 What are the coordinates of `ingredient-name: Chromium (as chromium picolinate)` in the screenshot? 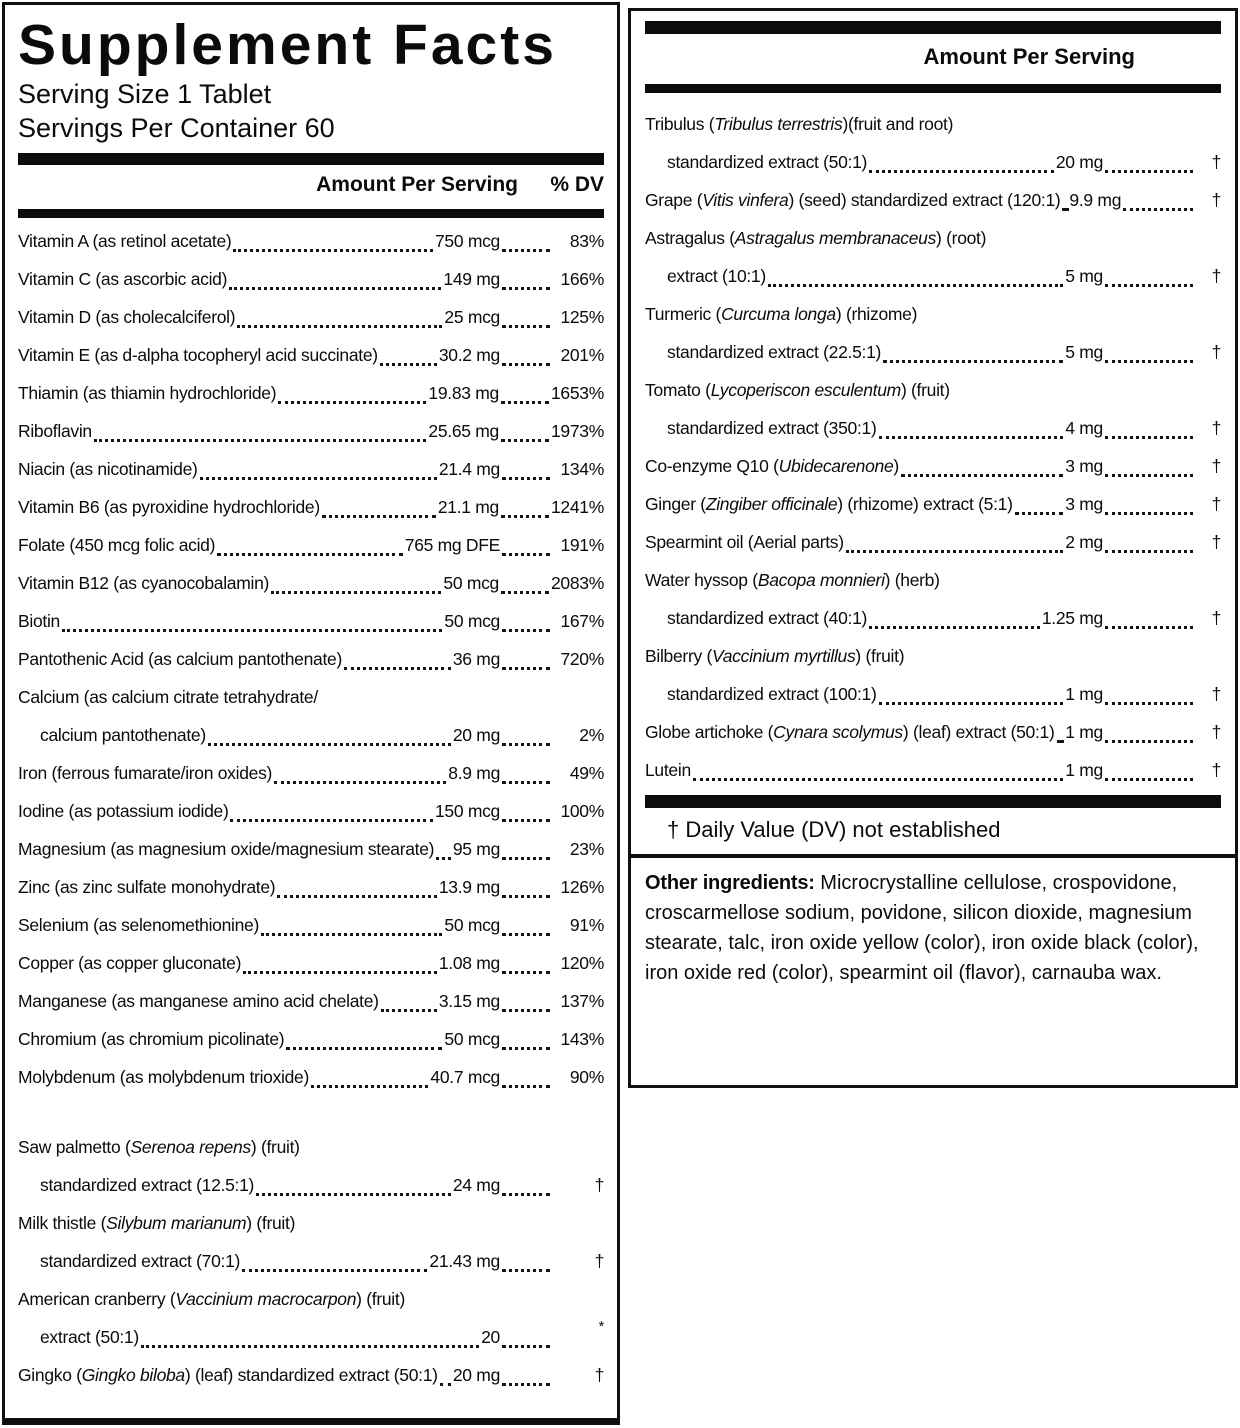 It's located at (151, 1039).